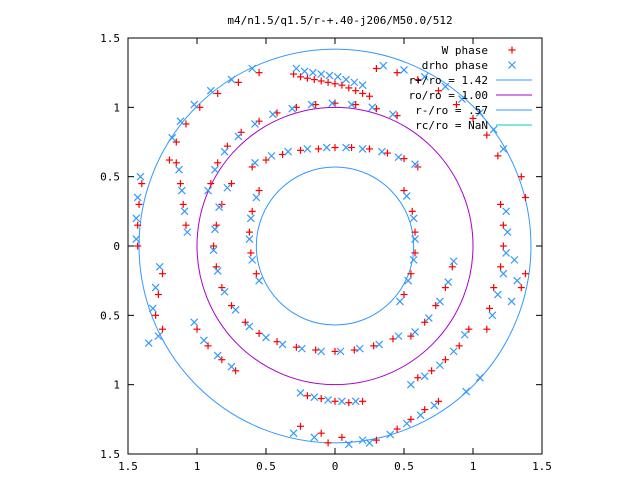  I want to click on legend-label: r+/ro = 1.42, so click(448, 80).